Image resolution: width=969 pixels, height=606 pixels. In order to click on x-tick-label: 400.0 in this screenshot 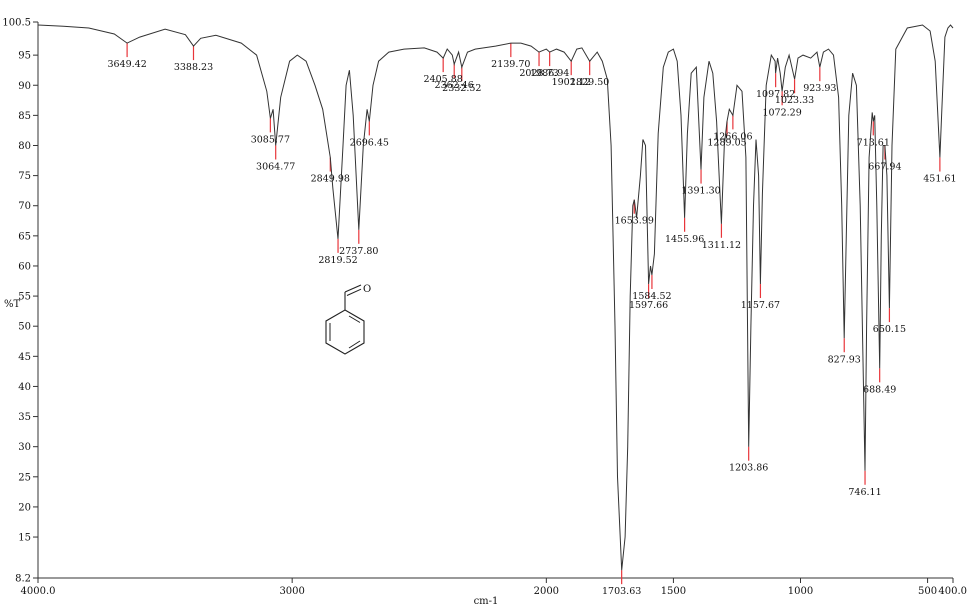, I will do `click(952, 591)`.